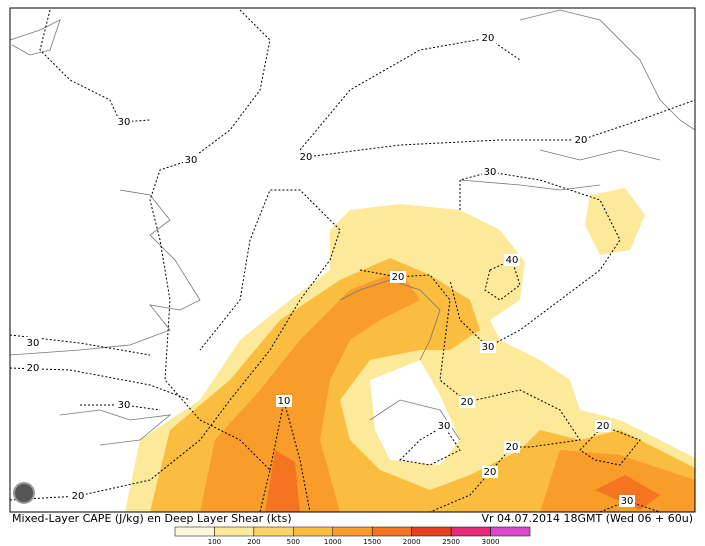 This screenshot has height=546, width=705. I want to click on contour-label: 10, so click(284, 401).